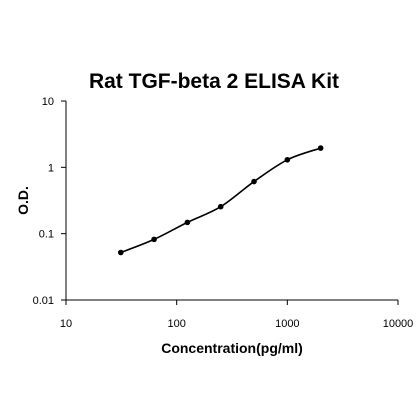  I want to click on x-axis-label: Concentration(pg/ml), so click(232, 348).